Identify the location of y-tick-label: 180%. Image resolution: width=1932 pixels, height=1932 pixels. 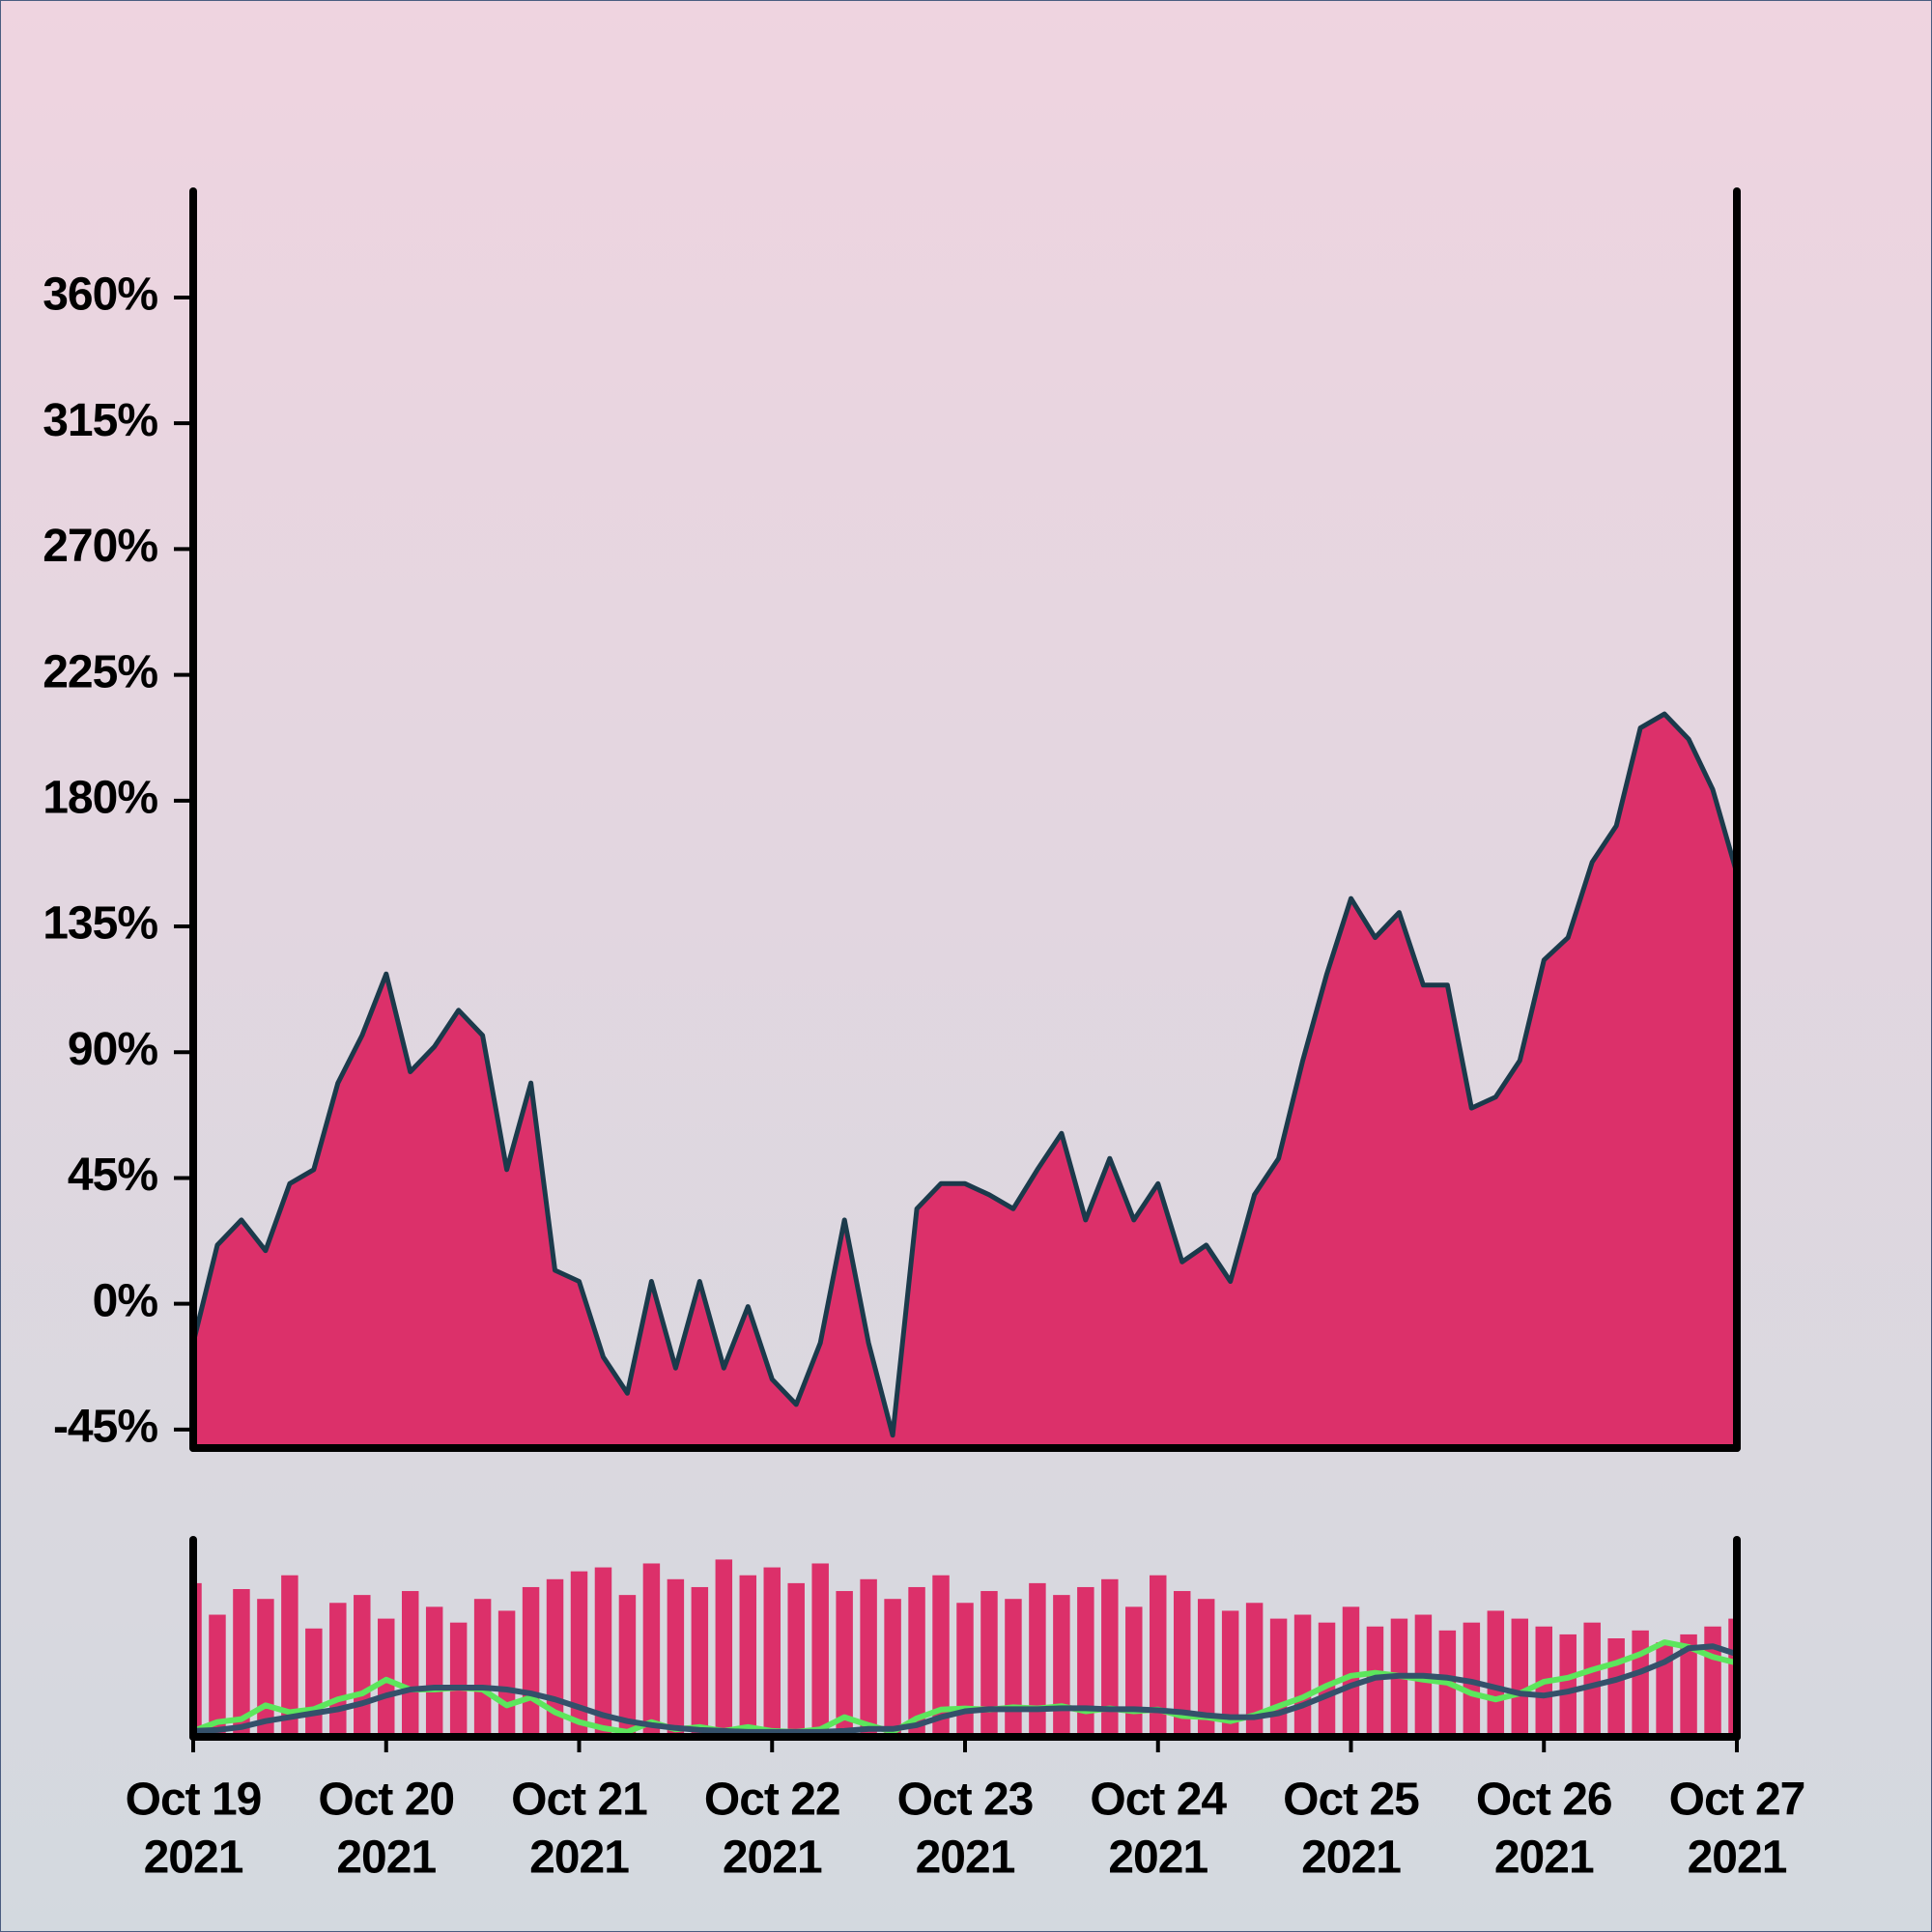
(100, 797).